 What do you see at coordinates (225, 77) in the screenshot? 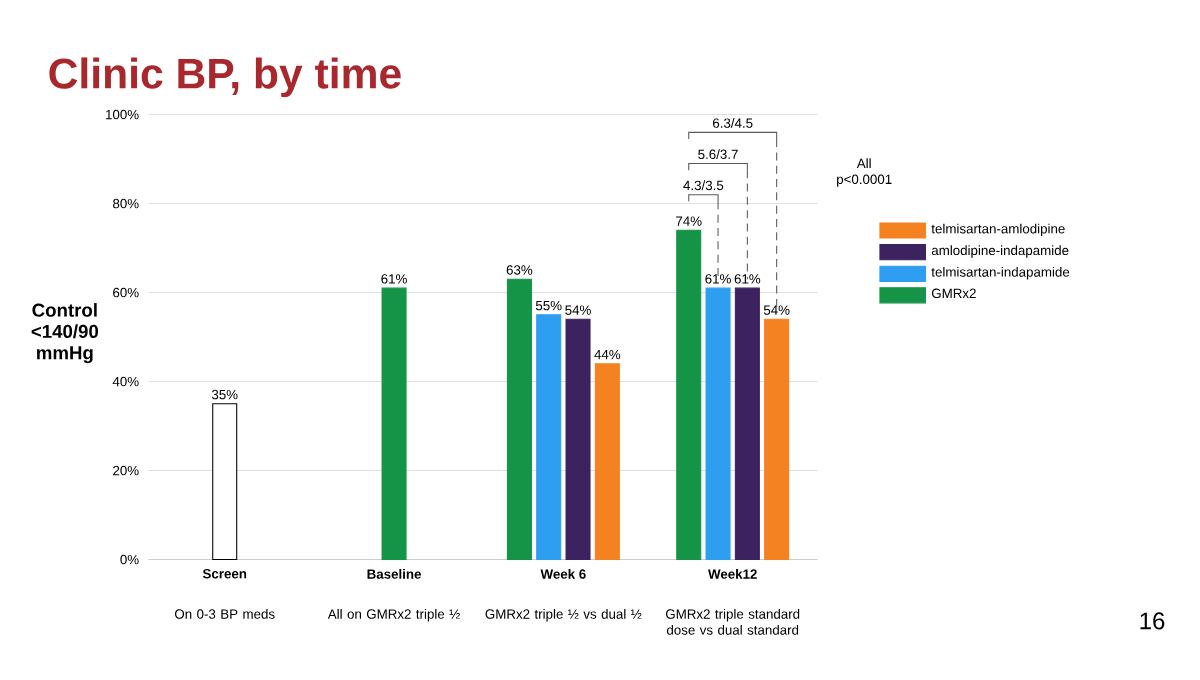
I see `chart-title: Clinic BP, by time` at bounding box center [225, 77].